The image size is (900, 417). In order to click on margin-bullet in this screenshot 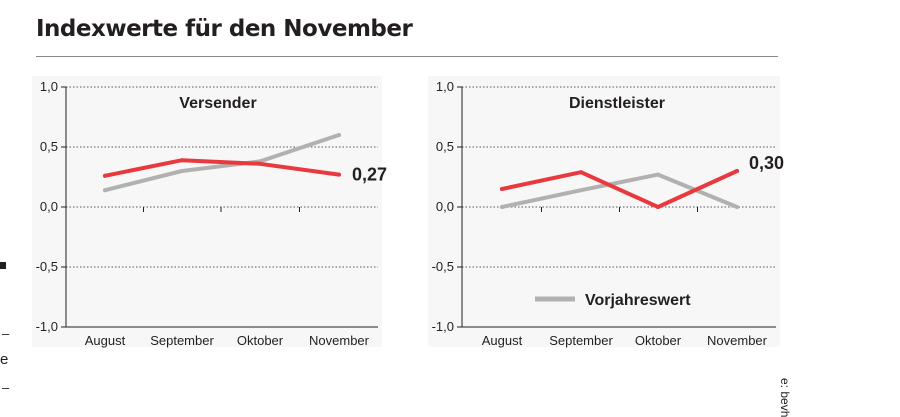, I will do `click(3, 265)`.